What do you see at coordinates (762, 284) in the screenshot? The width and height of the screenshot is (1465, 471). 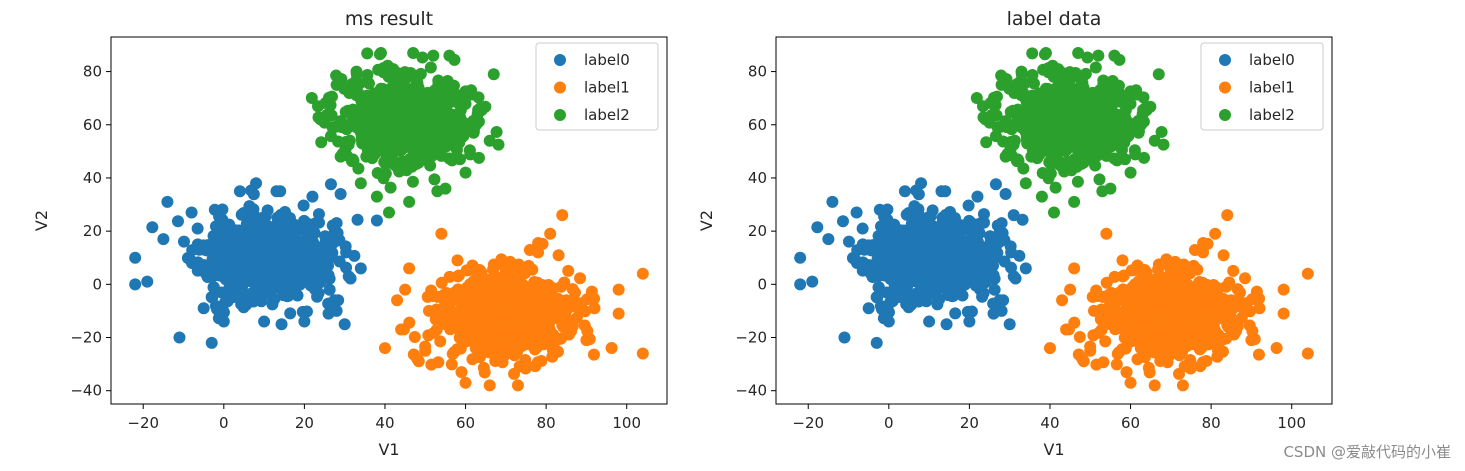 I see `y-tick-label: 0` at bounding box center [762, 284].